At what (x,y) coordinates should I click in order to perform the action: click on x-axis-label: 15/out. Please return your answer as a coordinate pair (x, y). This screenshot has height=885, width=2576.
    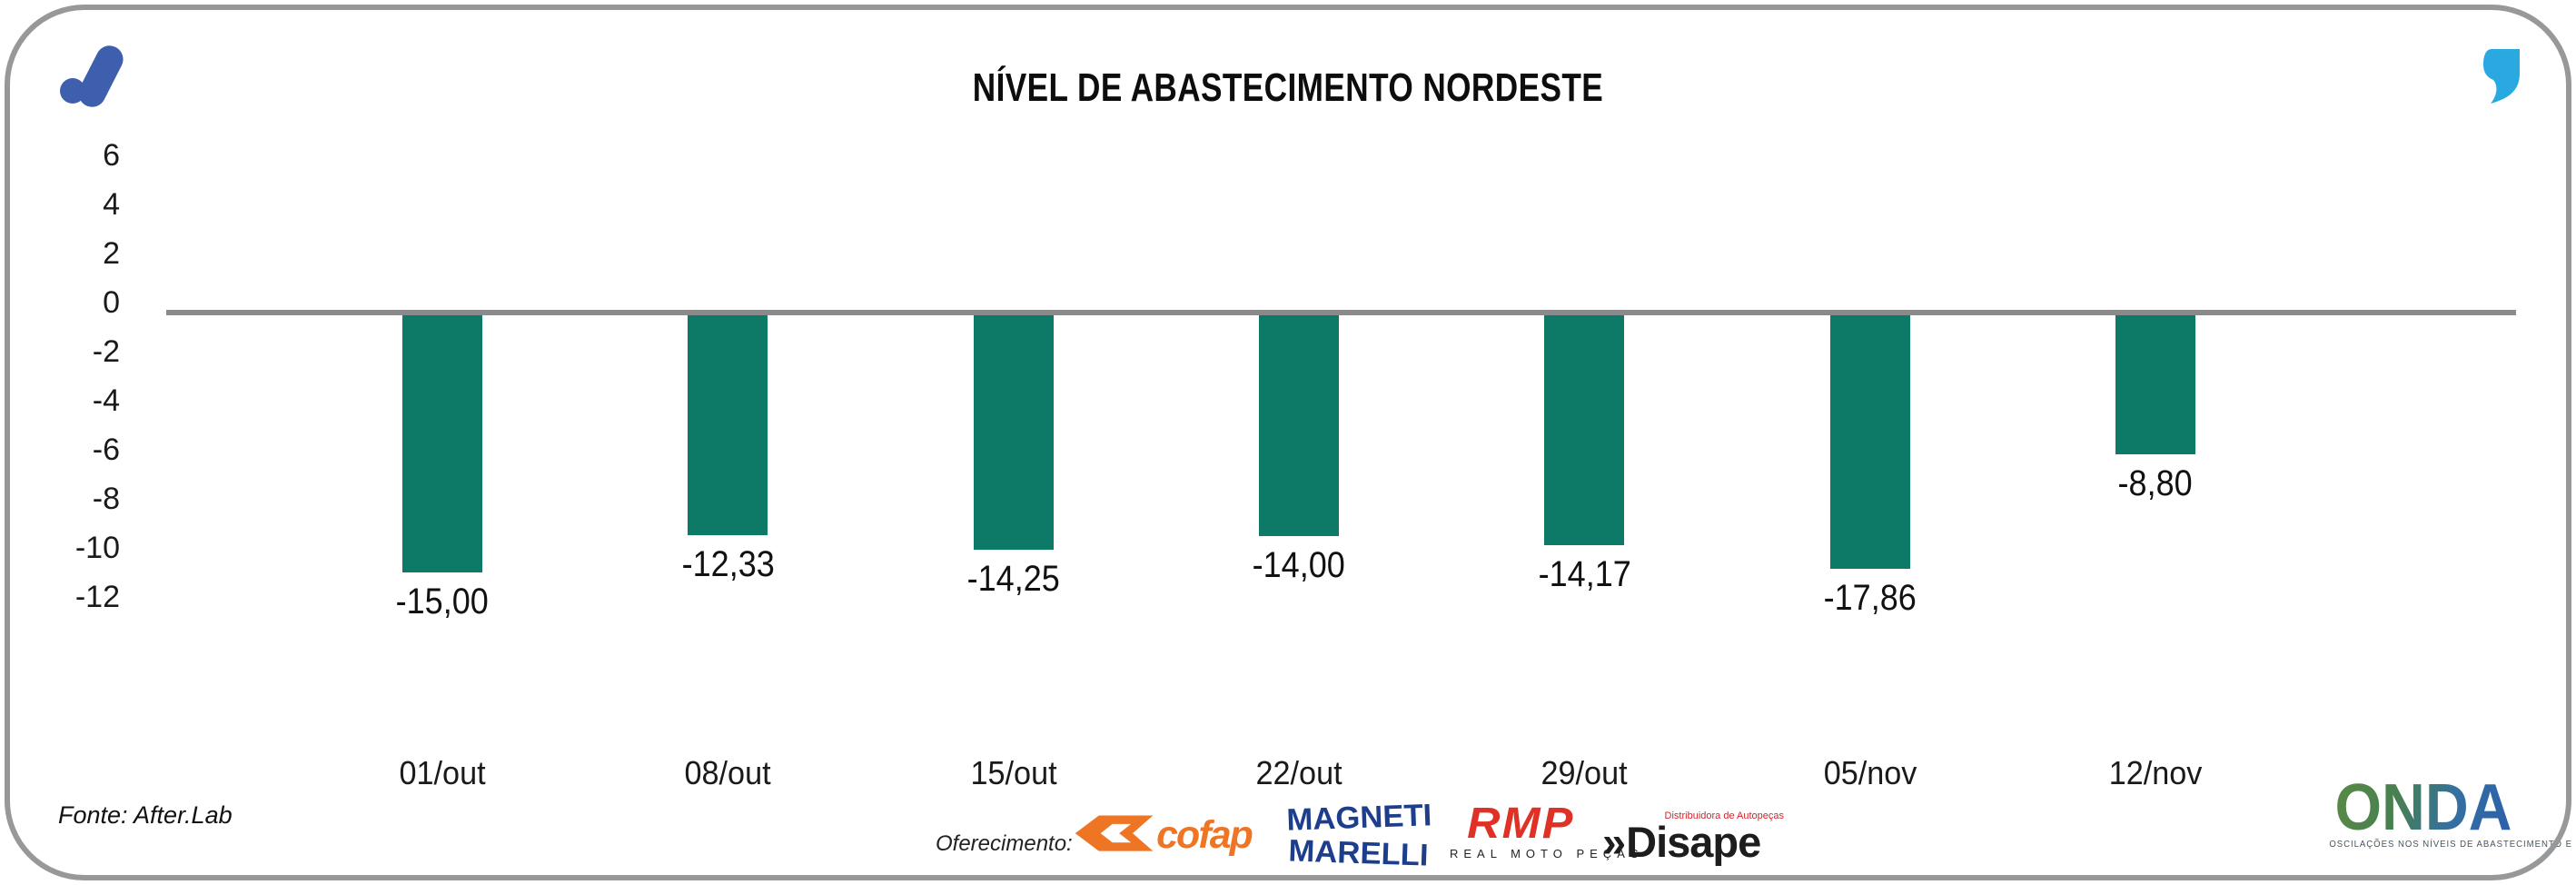
    Looking at the image, I should click on (1013, 772).